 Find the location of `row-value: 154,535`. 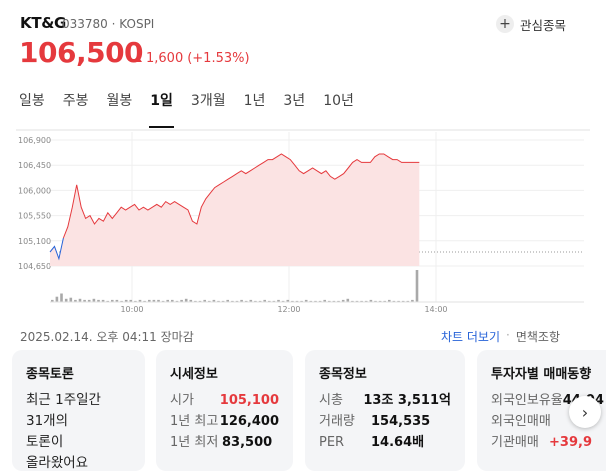

row-value: 154,535 is located at coordinates (401, 421).